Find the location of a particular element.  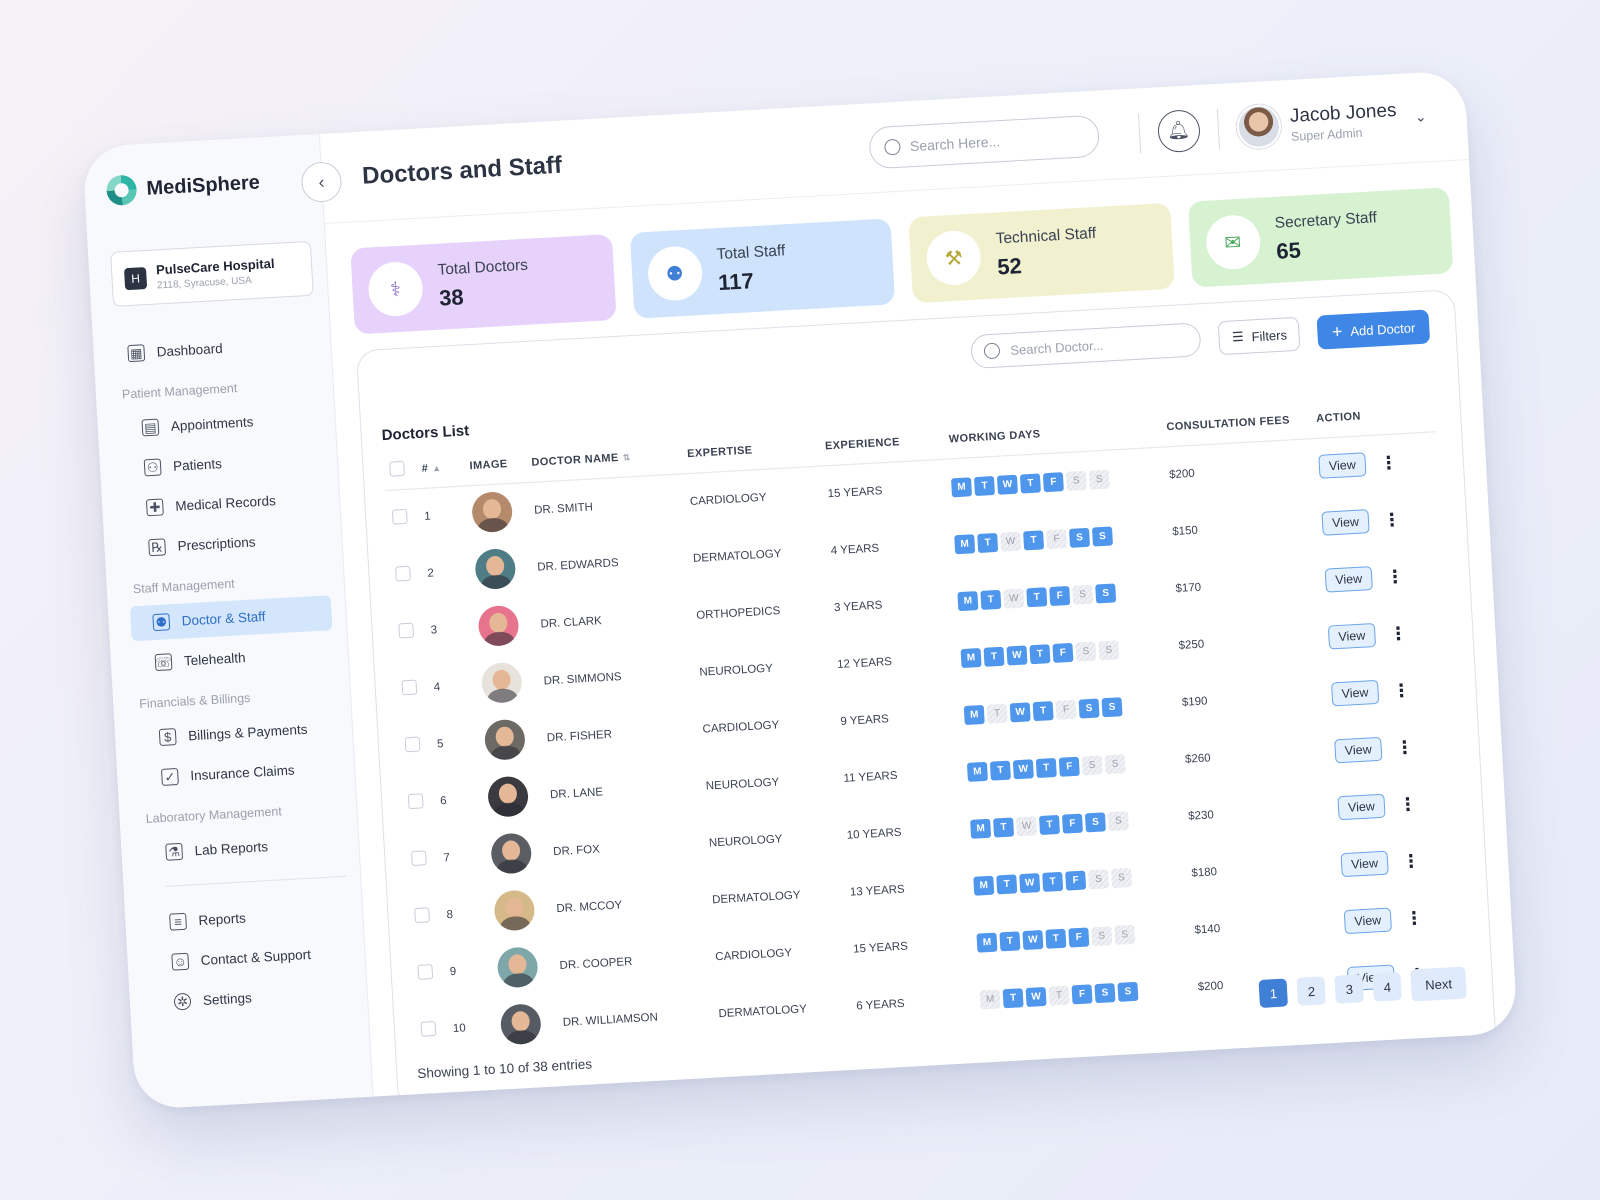

sidebar-item-label: Settings is located at coordinates (227, 999).